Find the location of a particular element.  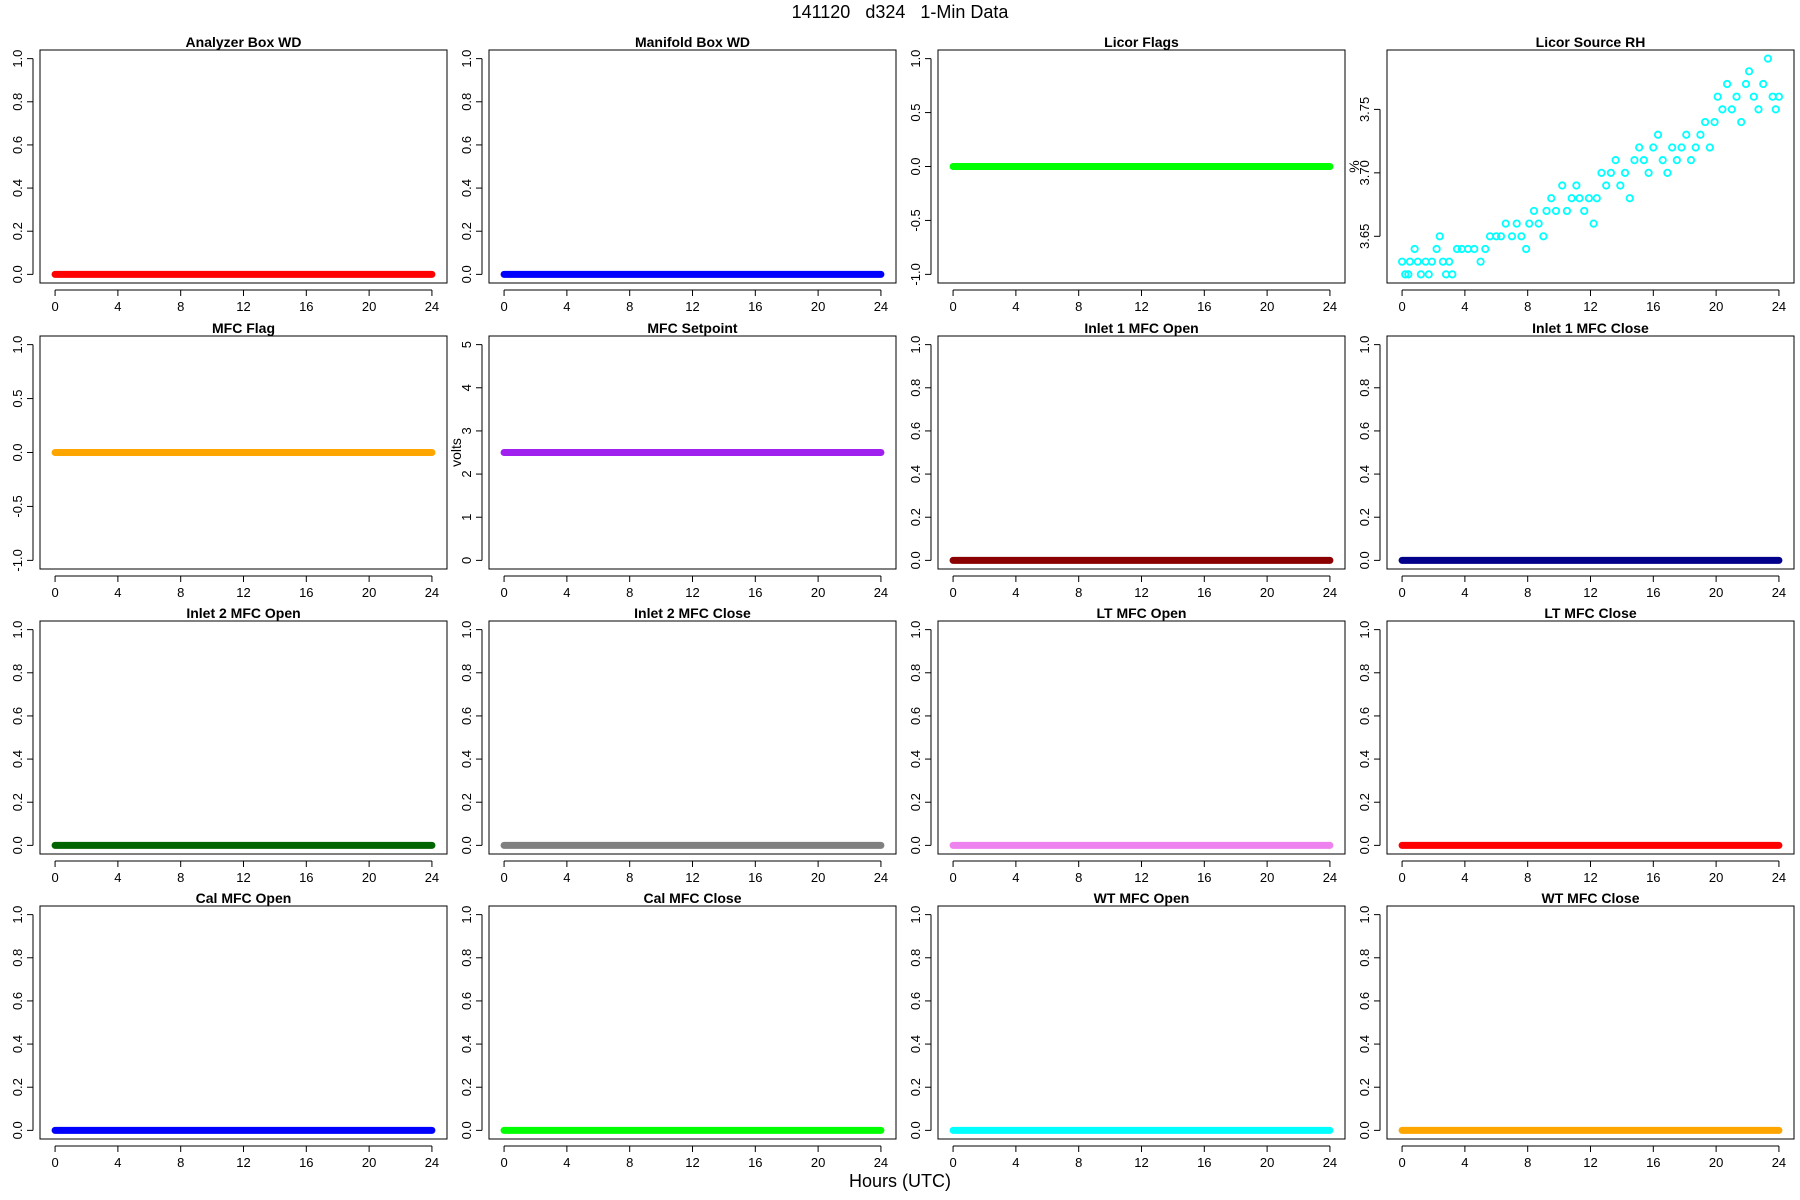

panel-title: Cal MFC Open is located at coordinates (244, 898).